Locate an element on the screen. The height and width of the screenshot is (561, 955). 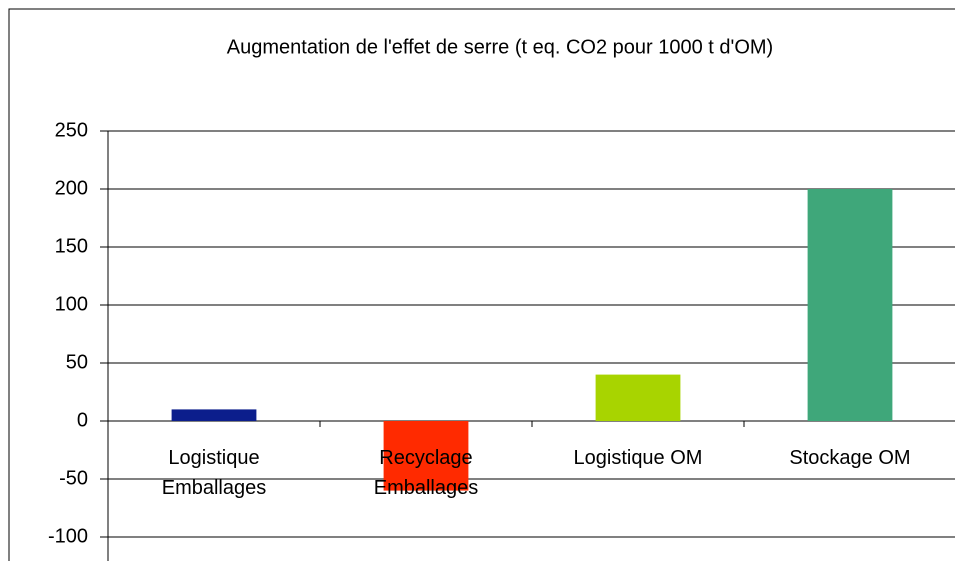
y-tick-label: -50 is located at coordinates (73, 478).